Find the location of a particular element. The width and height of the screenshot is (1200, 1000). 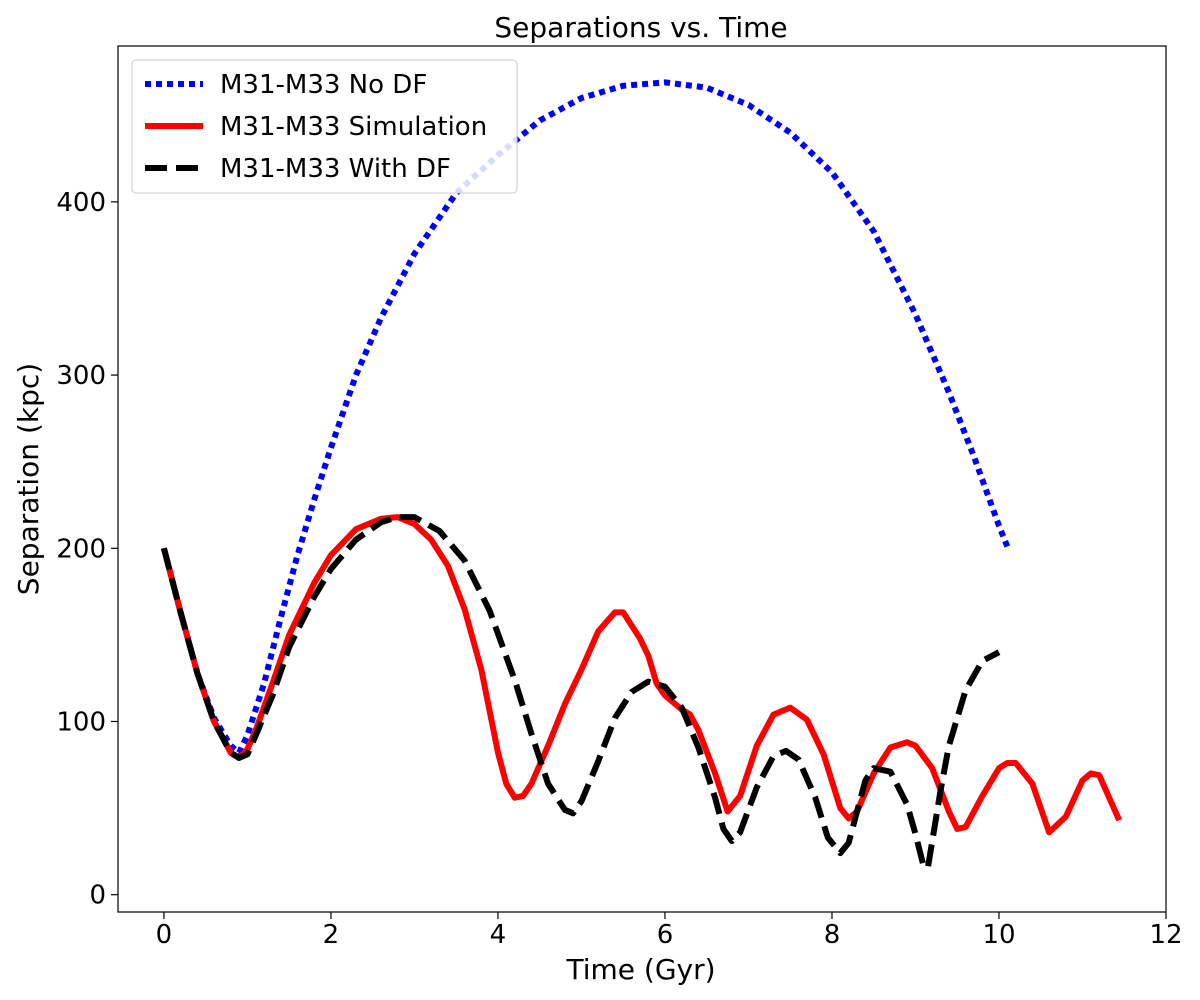

legend-box is located at coordinates (324, 126).